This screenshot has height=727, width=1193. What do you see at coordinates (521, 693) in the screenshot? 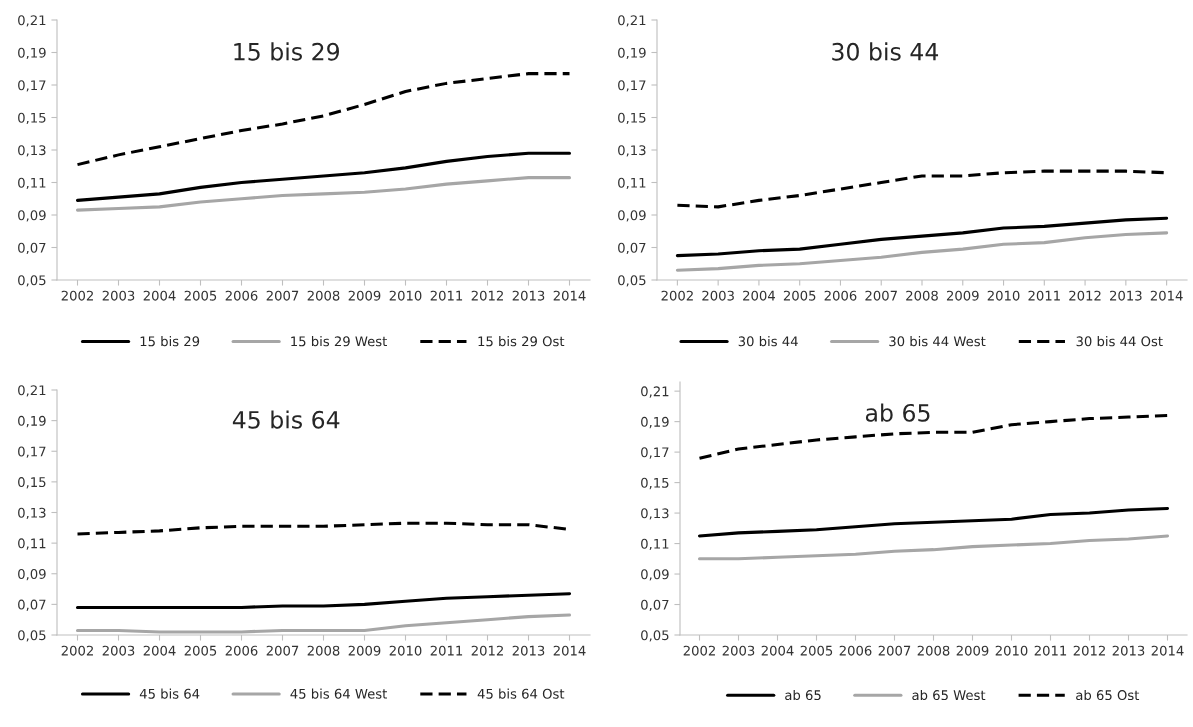
I see `legend-label: 45 bis 64 Ost` at bounding box center [521, 693].